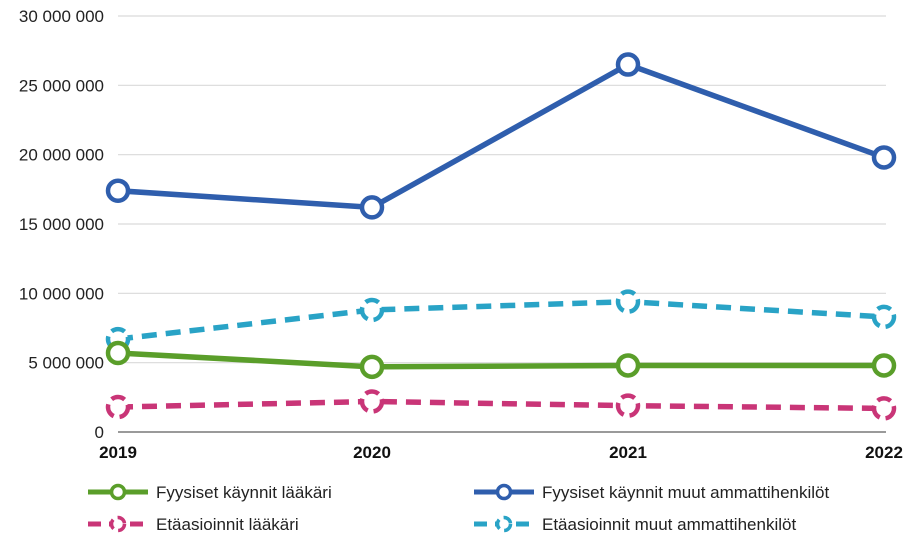 The height and width of the screenshot is (550, 920). I want to click on legend-item: Fyysiset käynnit muut ammattihenkilöt, so click(651, 492).